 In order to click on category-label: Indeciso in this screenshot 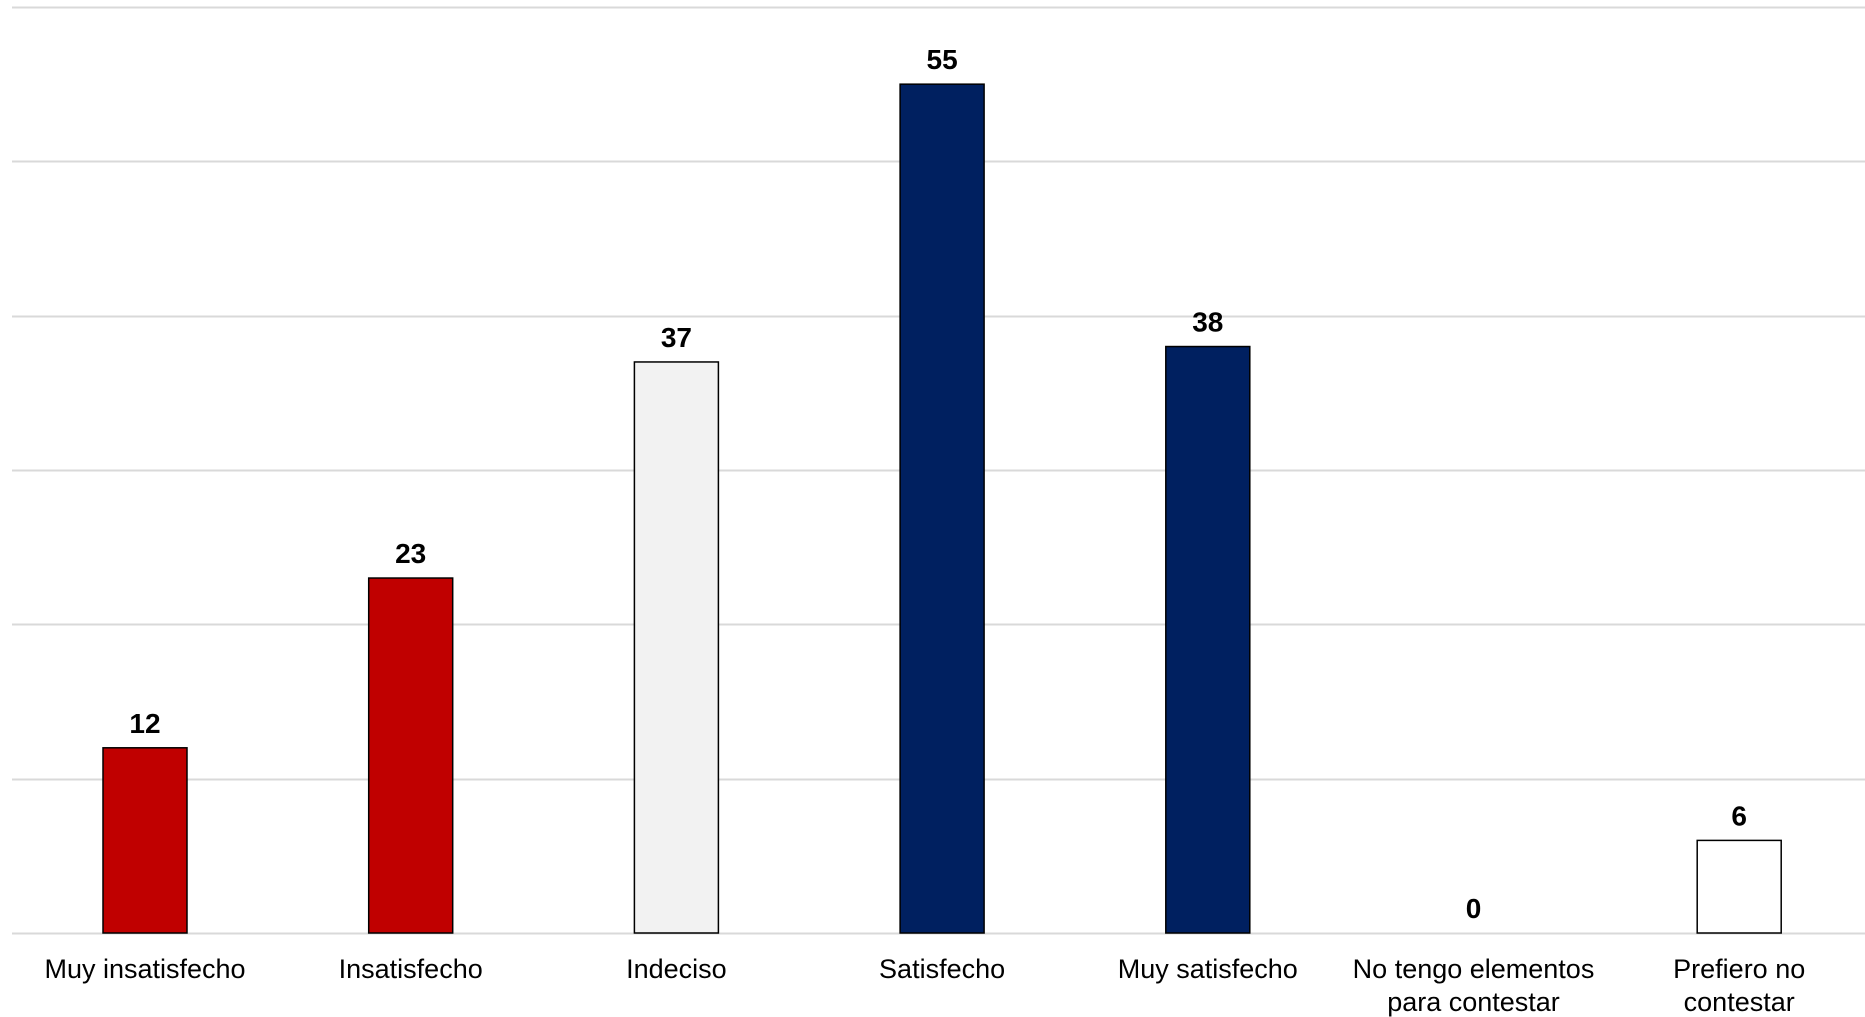, I will do `click(676, 969)`.